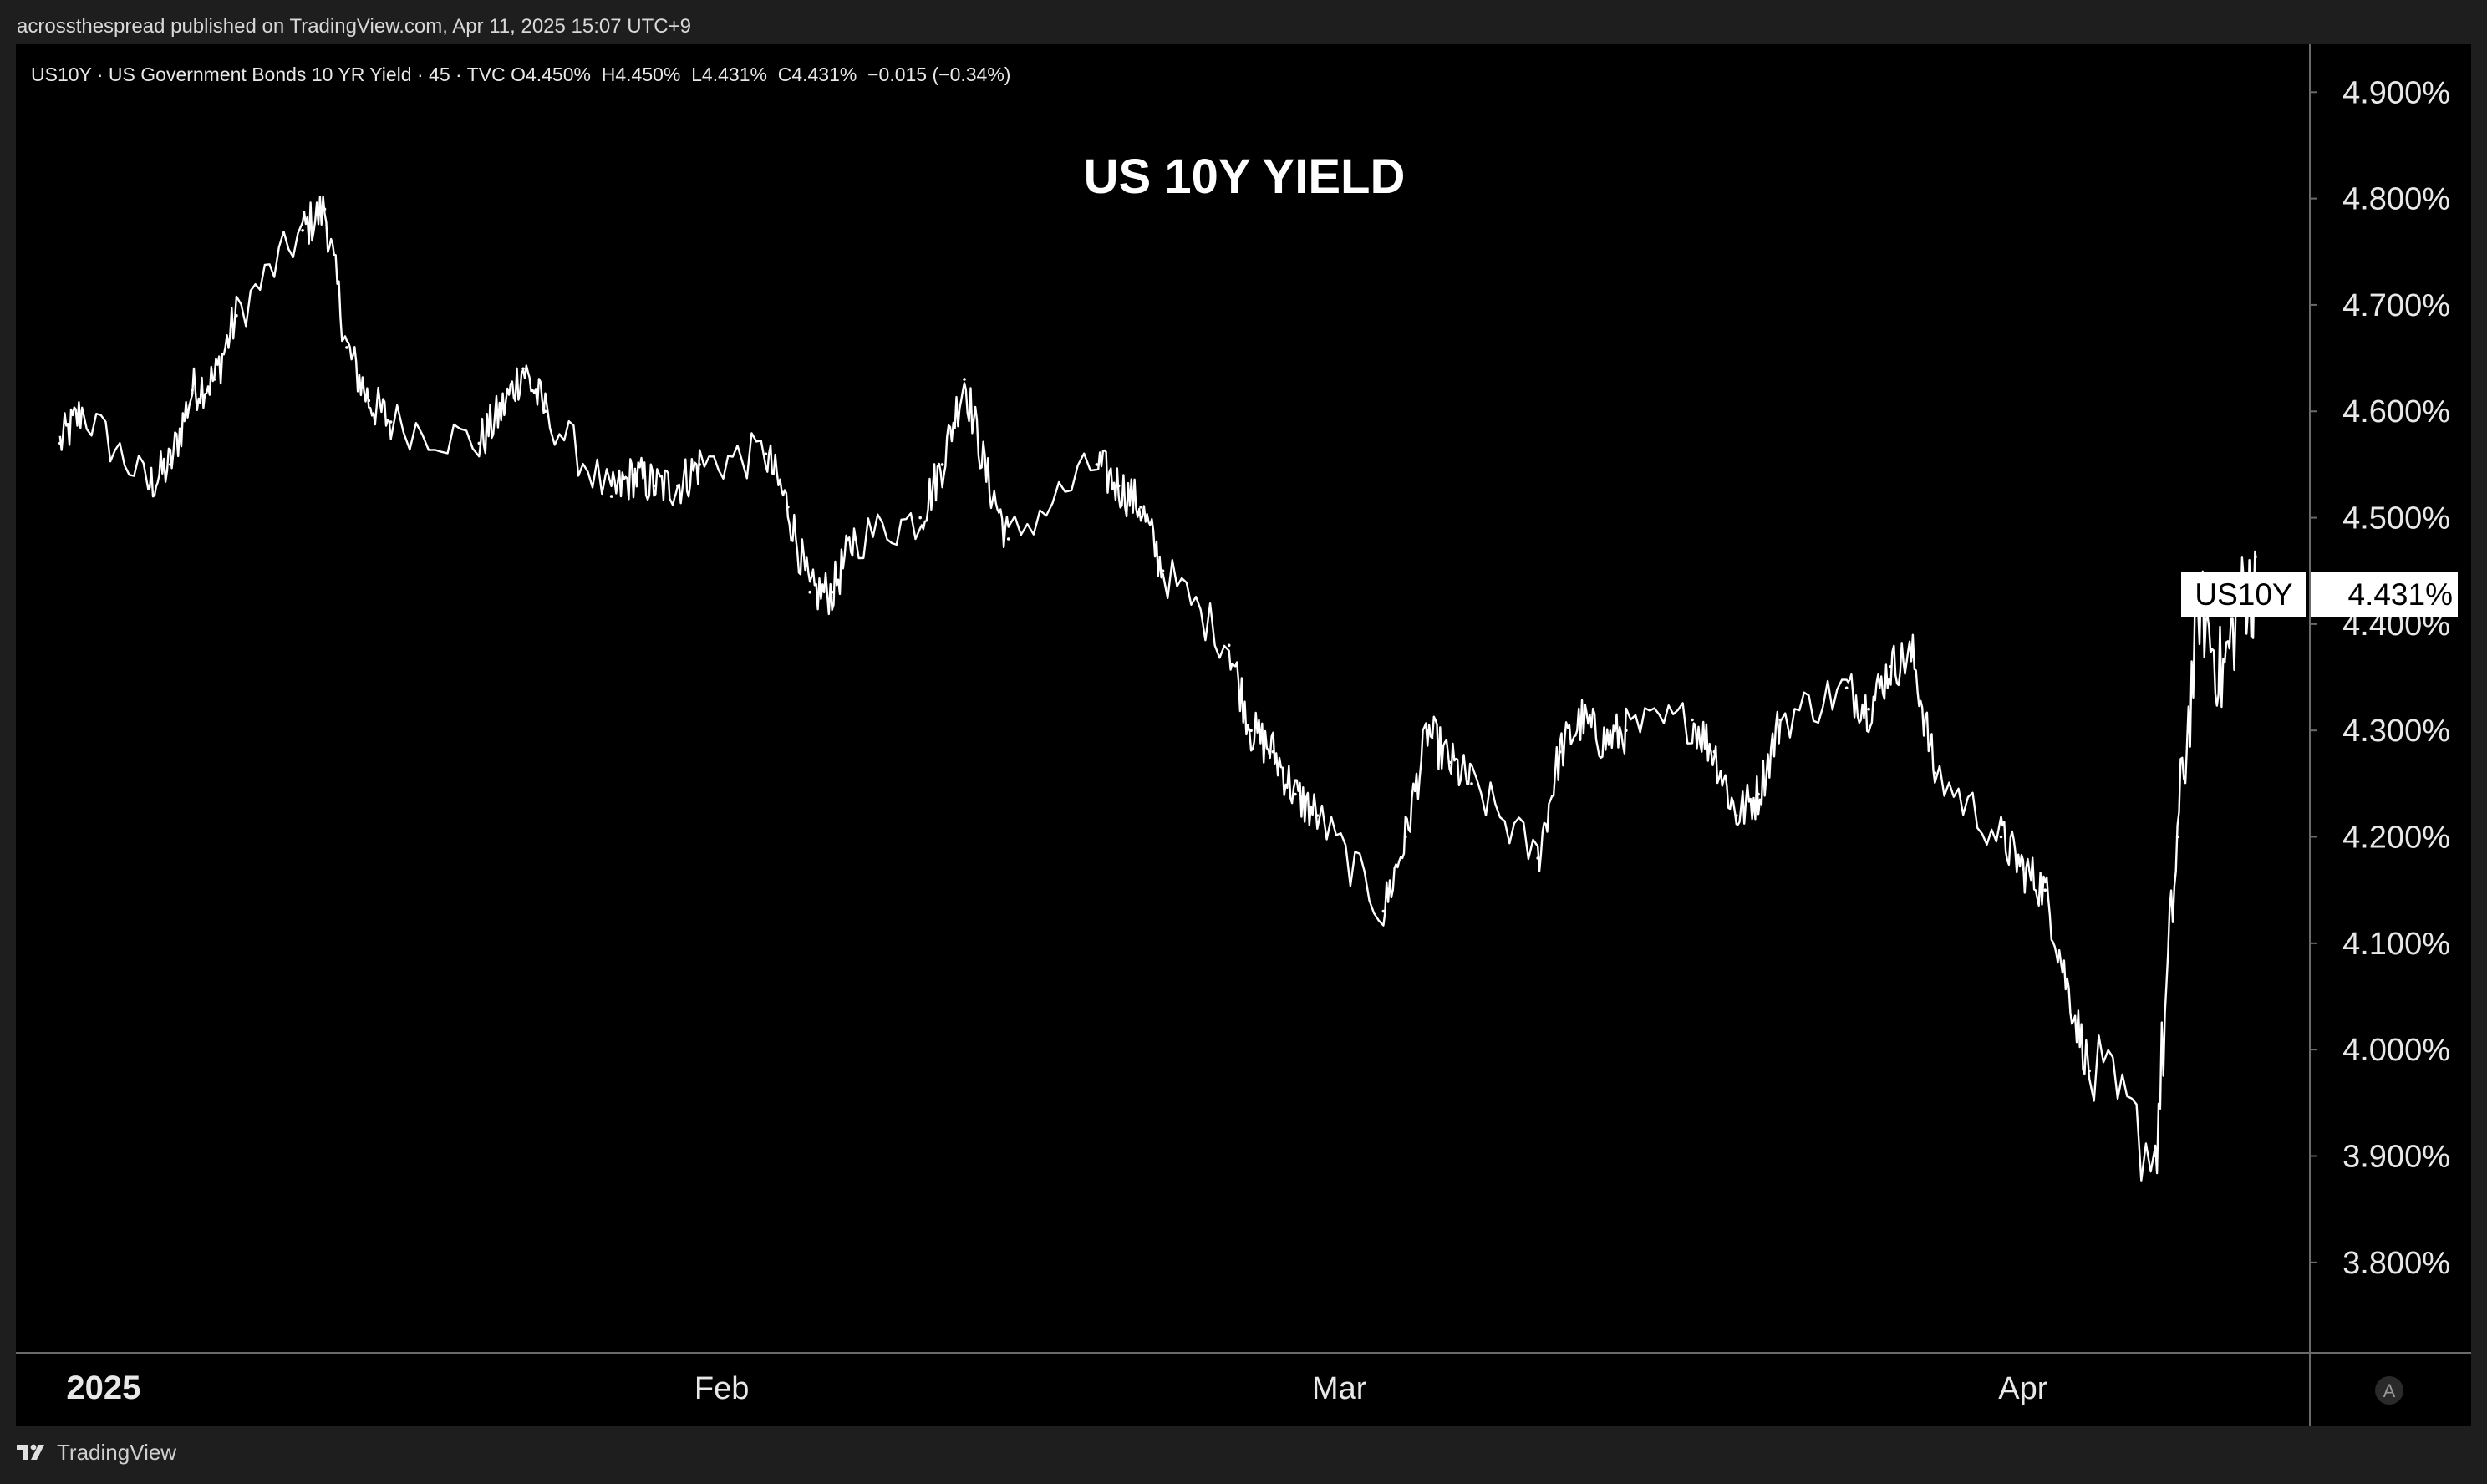 The height and width of the screenshot is (1484, 2487). What do you see at coordinates (2396, 305) in the screenshot?
I see `y-tick-label: 4.700%` at bounding box center [2396, 305].